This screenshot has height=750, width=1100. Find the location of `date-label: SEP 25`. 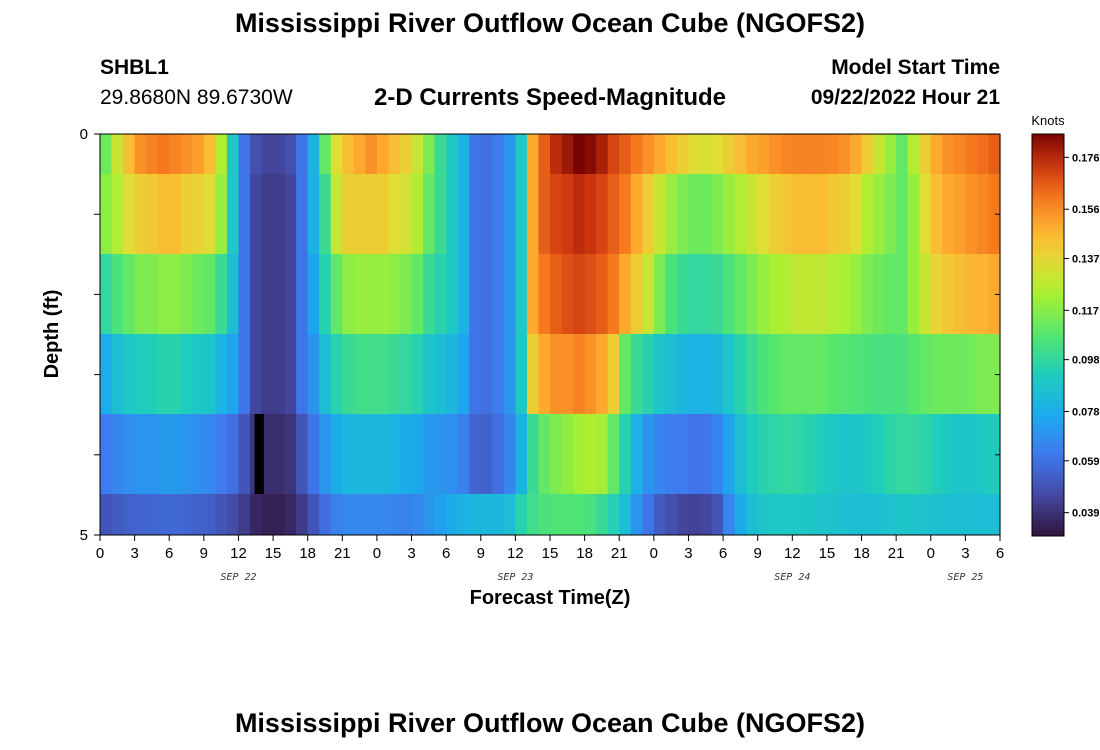

date-label: SEP 25 is located at coordinates (965, 577).